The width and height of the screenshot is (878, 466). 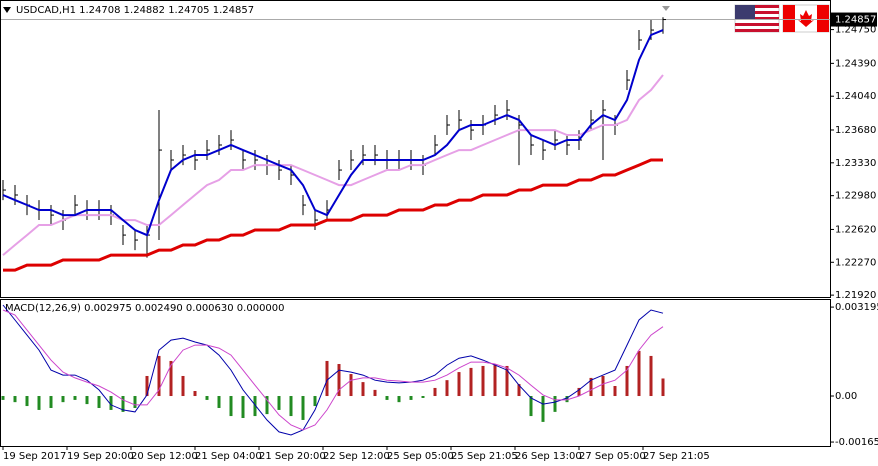 What do you see at coordinates (292, 456) in the screenshot?
I see `x-tick-label: 21 Sep 20:00` at bounding box center [292, 456].